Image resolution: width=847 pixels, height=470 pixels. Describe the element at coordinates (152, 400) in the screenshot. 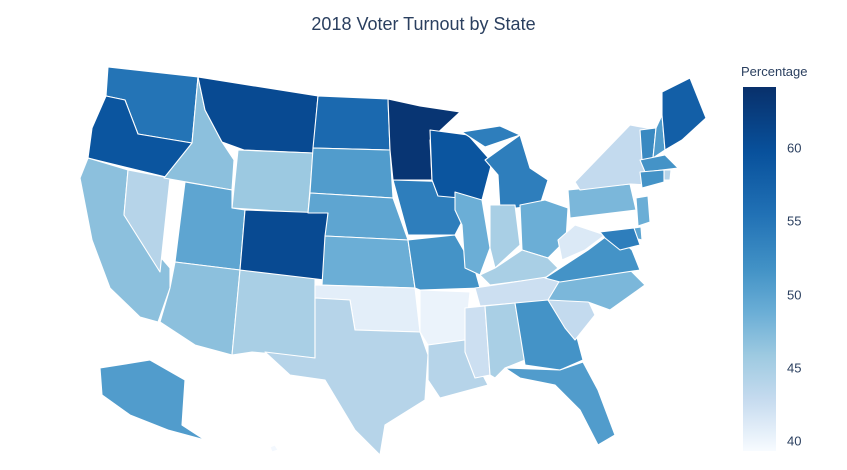

I see `state-ak` at that location.